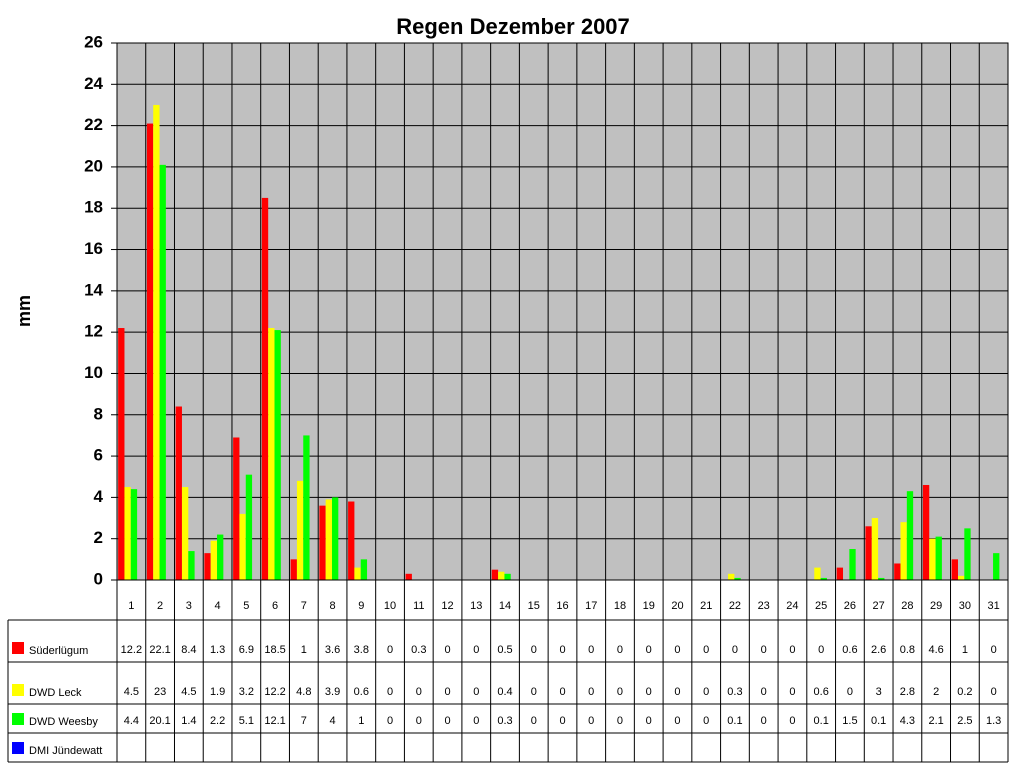 Image resolution: width=1024 pixels, height=768 pixels. Describe the element at coordinates (24, 311) in the screenshot. I see `y-axis-label: mm` at that location.